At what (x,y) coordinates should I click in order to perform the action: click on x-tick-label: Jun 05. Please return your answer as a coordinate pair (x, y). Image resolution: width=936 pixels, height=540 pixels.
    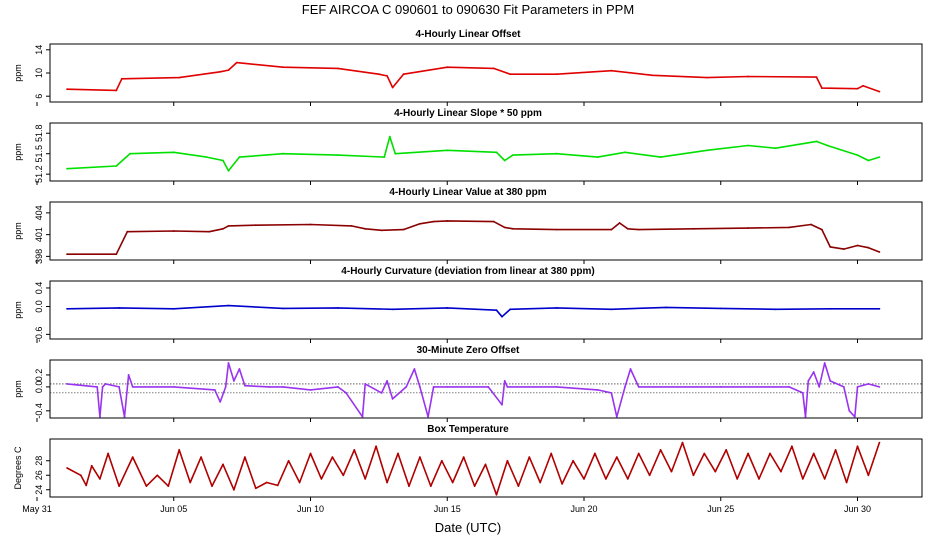
    Looking at the image, I should click on (173, 509).